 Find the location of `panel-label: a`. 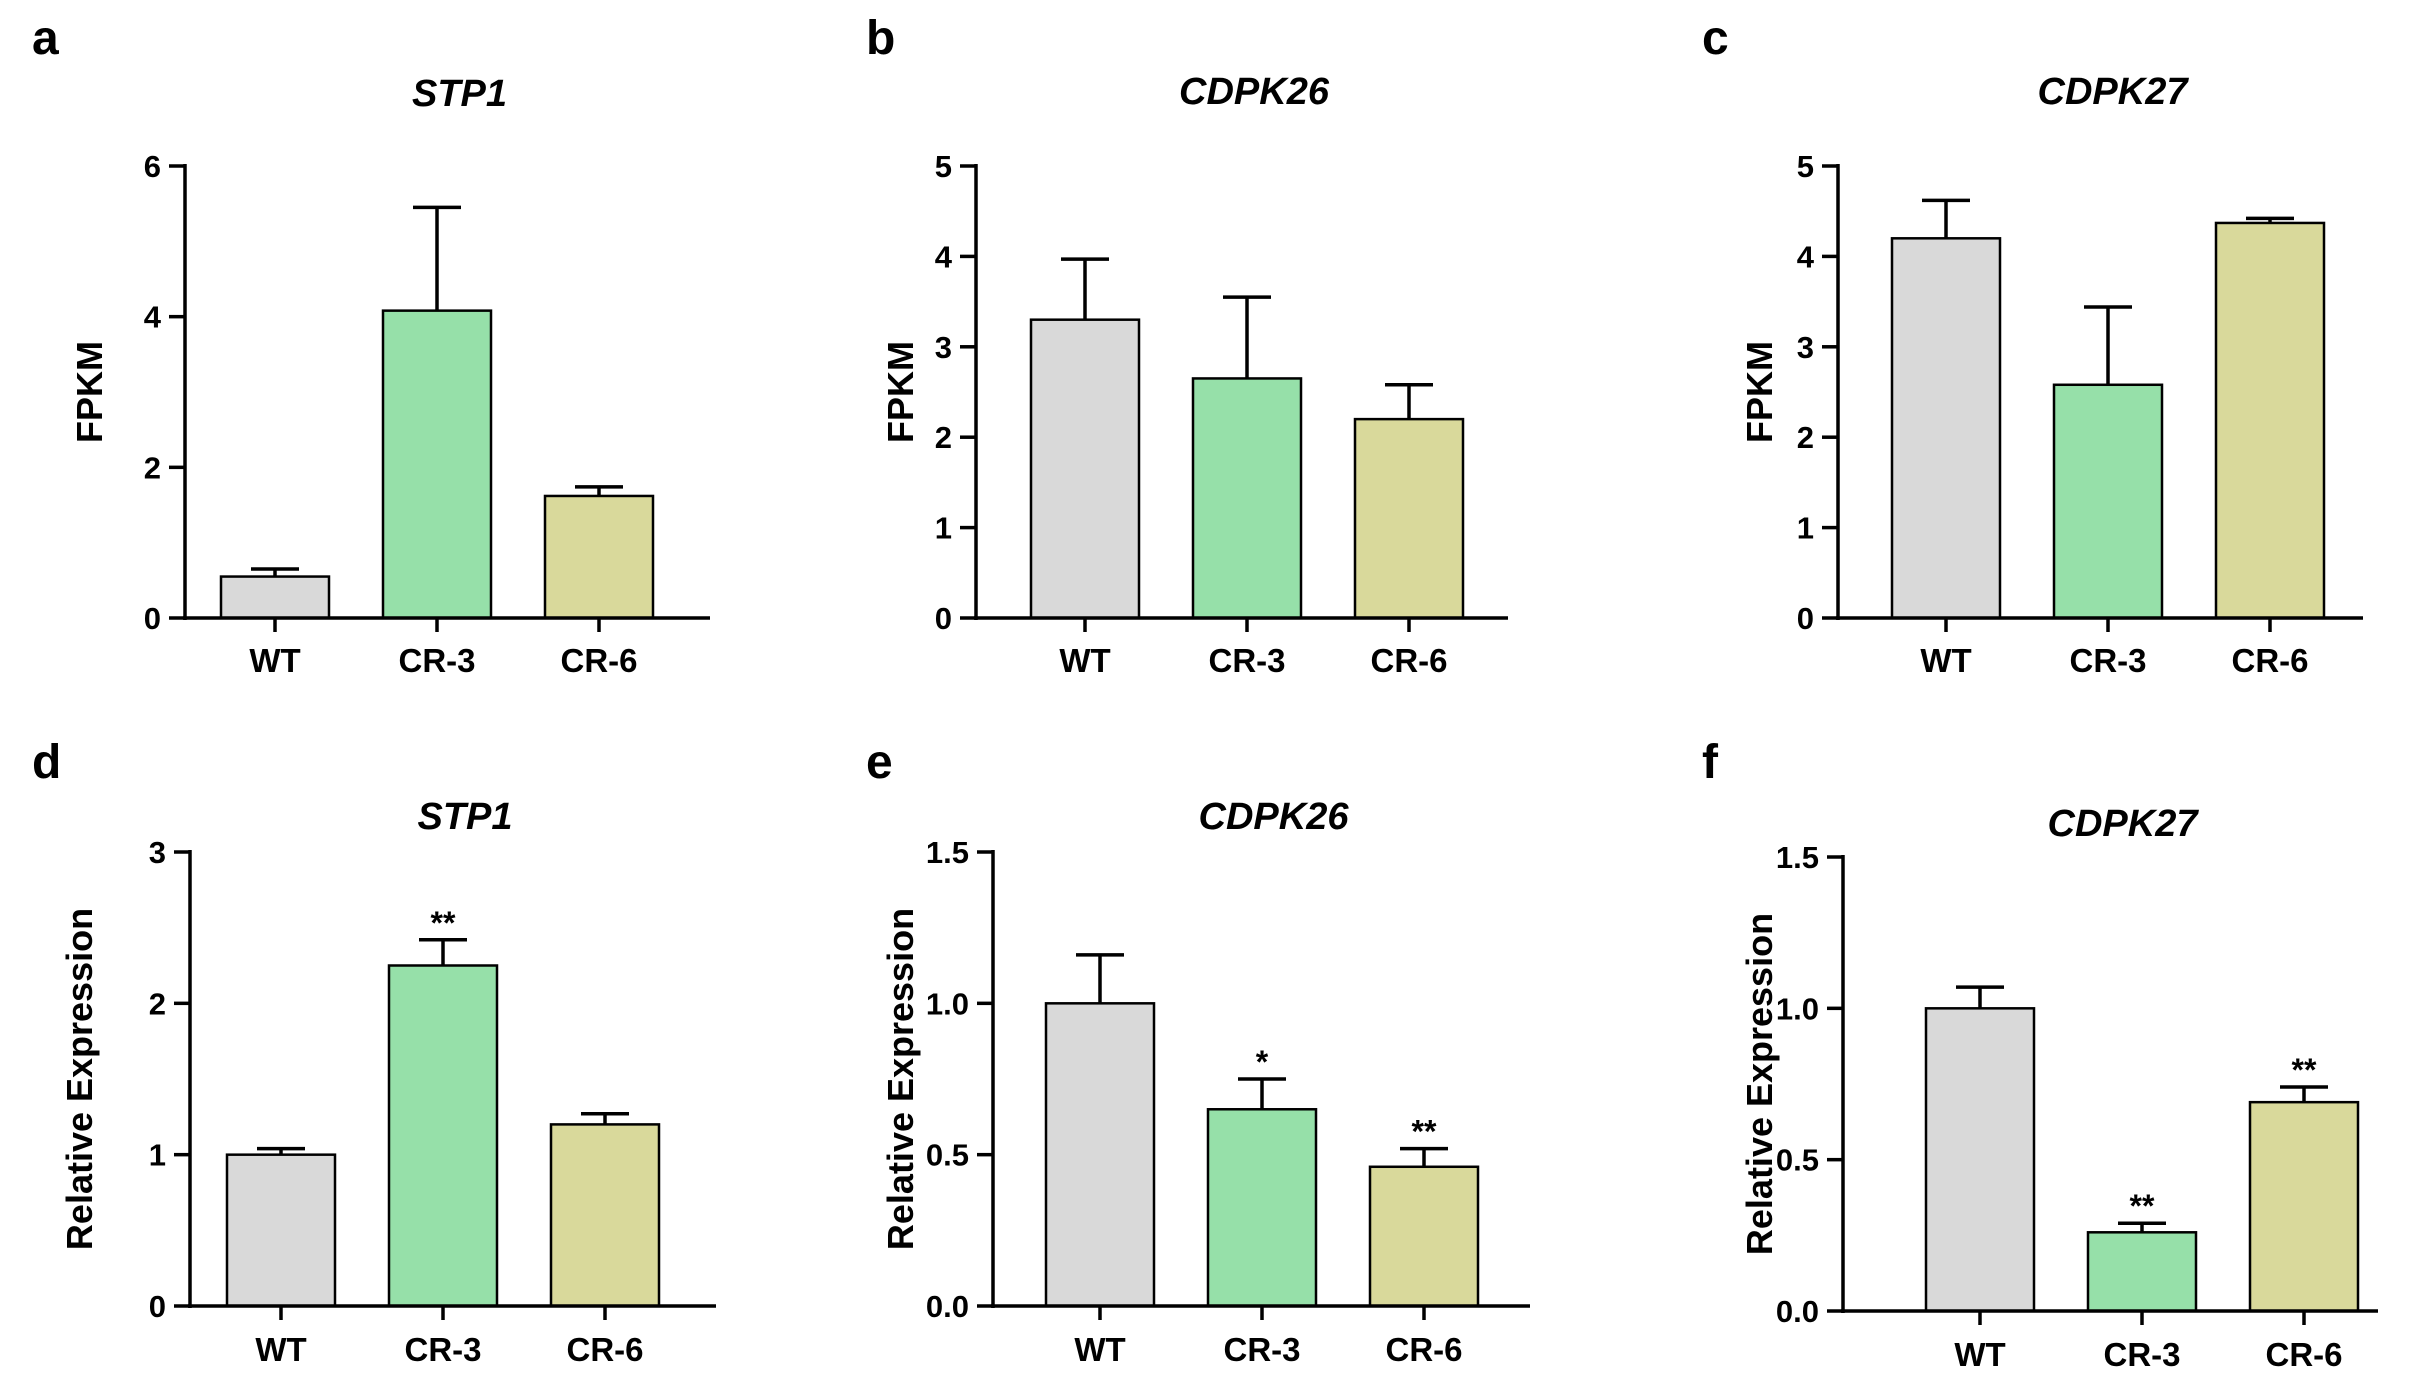

panel-label: a is located at coordinates (45, 38).